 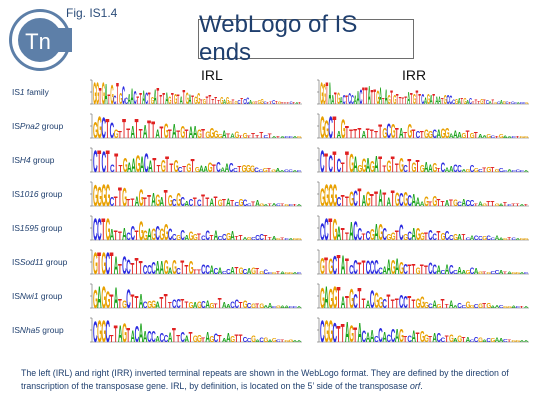 I want to click on tn-logo: Tn, so click(x=40, y=40).